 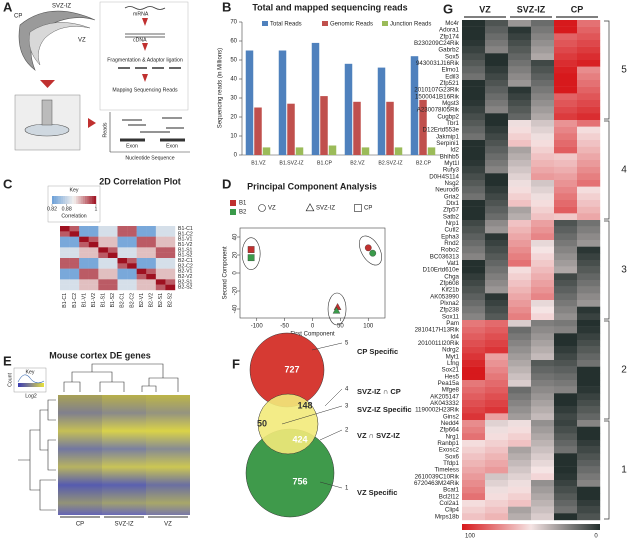 I want to click on colorbar-title: Key, so click(x=74, y=190).